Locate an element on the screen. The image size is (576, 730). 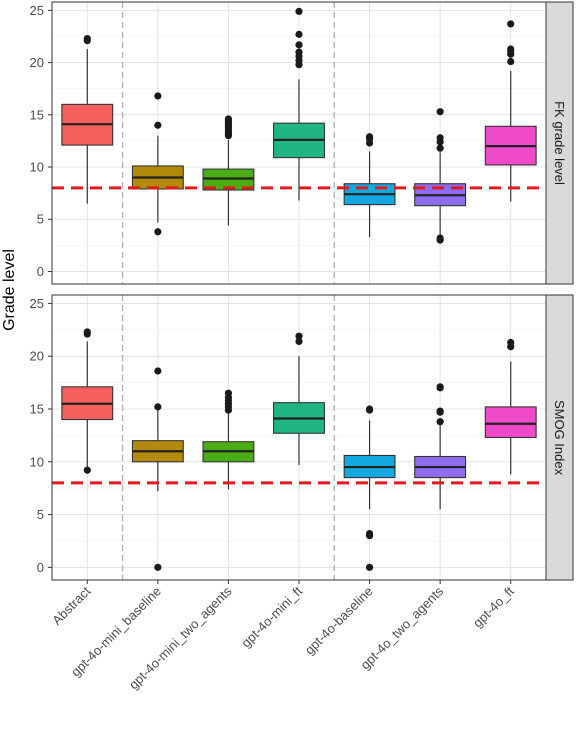
box-gpt-4o-baseline is located at coordinates (369, 488).